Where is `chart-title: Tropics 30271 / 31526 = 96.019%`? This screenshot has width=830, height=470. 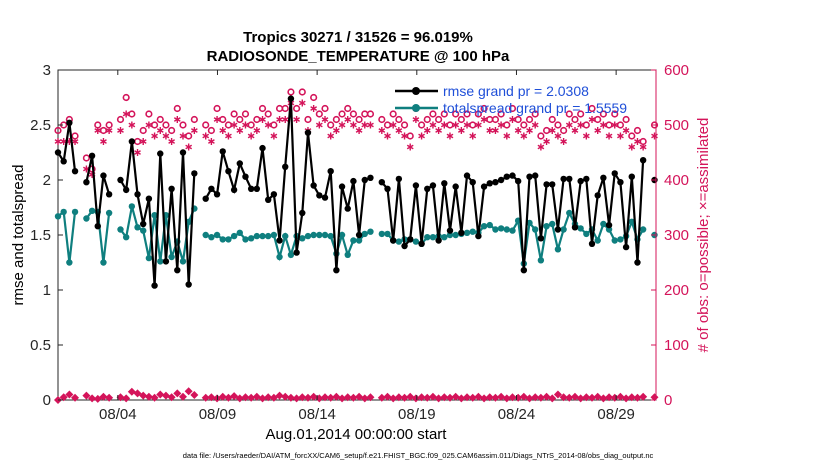 chart-title: Tropics 30271 / 31526 = 96.019% is located at coordinates (358, 37).